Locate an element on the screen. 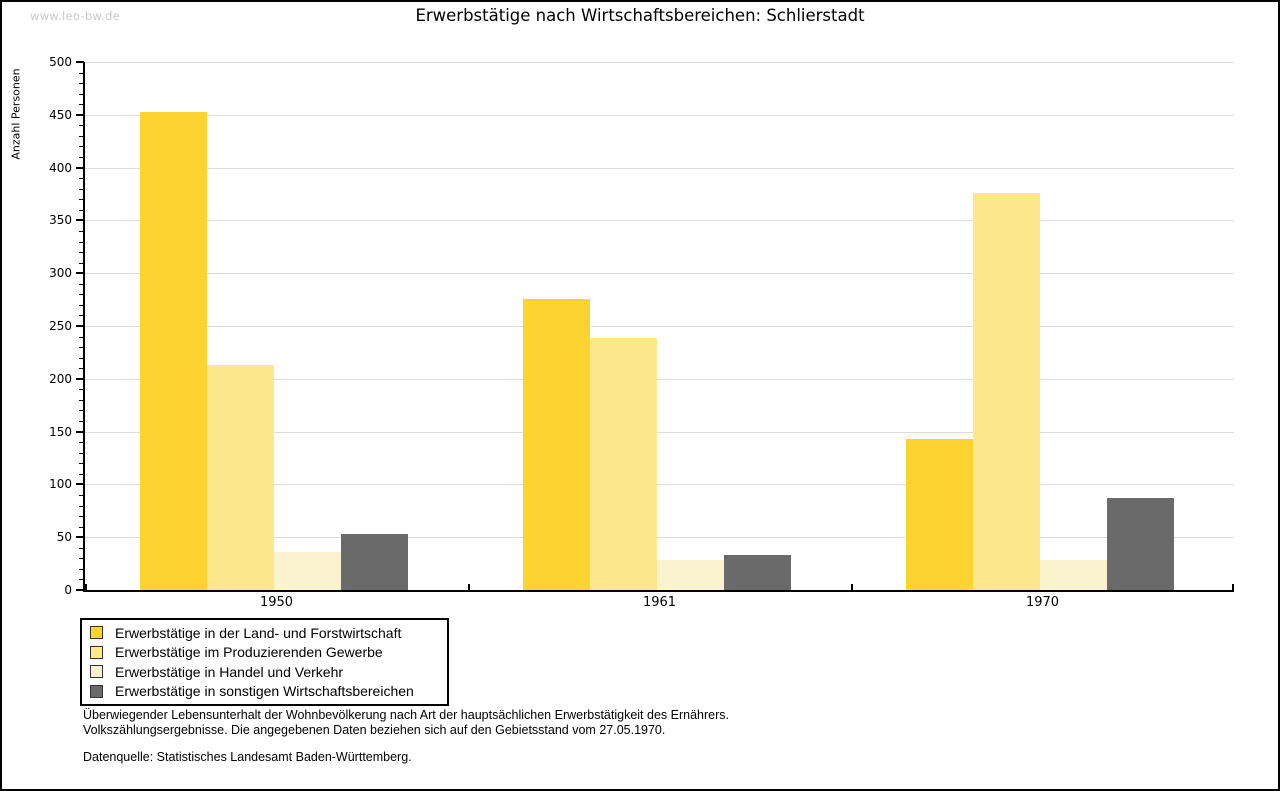 The height and width of the screenshot is (791, 1280). y-tick-label: 250 is located at coordinates (60, 326).